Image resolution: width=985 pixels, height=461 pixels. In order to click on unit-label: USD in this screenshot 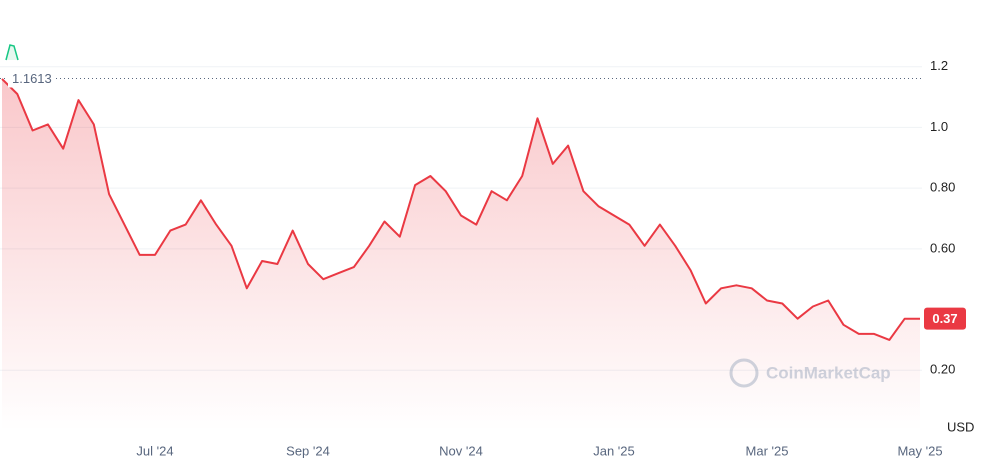, I will do `click(960, 426)`.